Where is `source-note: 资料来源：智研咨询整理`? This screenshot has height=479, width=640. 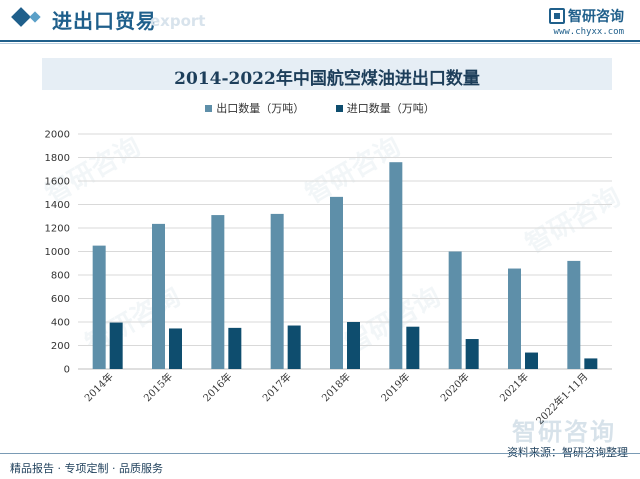
source-note: 资料来源：智研咨询整理 is located at coordinates (567, 452).